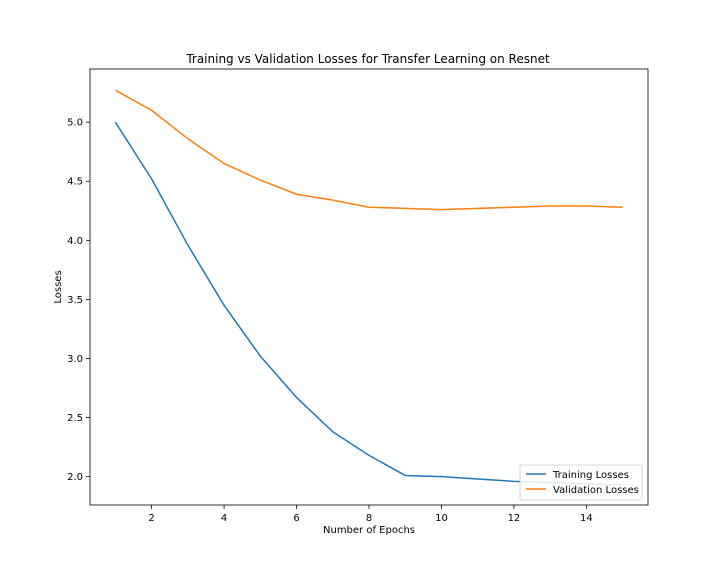 Image resolution: width=720 pixels, height=576 pixels. I want to click on x-tick-label: 14, so click(586, 518).